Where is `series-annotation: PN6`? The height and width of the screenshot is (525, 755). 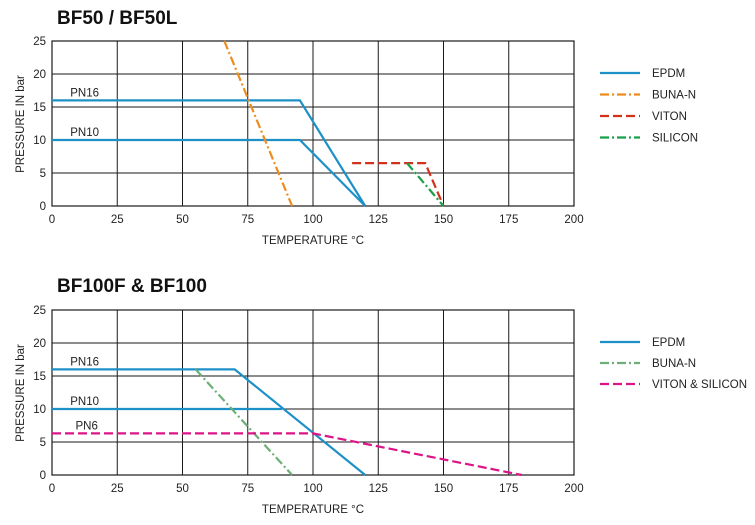
series-annotation: PN6 is located at coordinates (86, 426).